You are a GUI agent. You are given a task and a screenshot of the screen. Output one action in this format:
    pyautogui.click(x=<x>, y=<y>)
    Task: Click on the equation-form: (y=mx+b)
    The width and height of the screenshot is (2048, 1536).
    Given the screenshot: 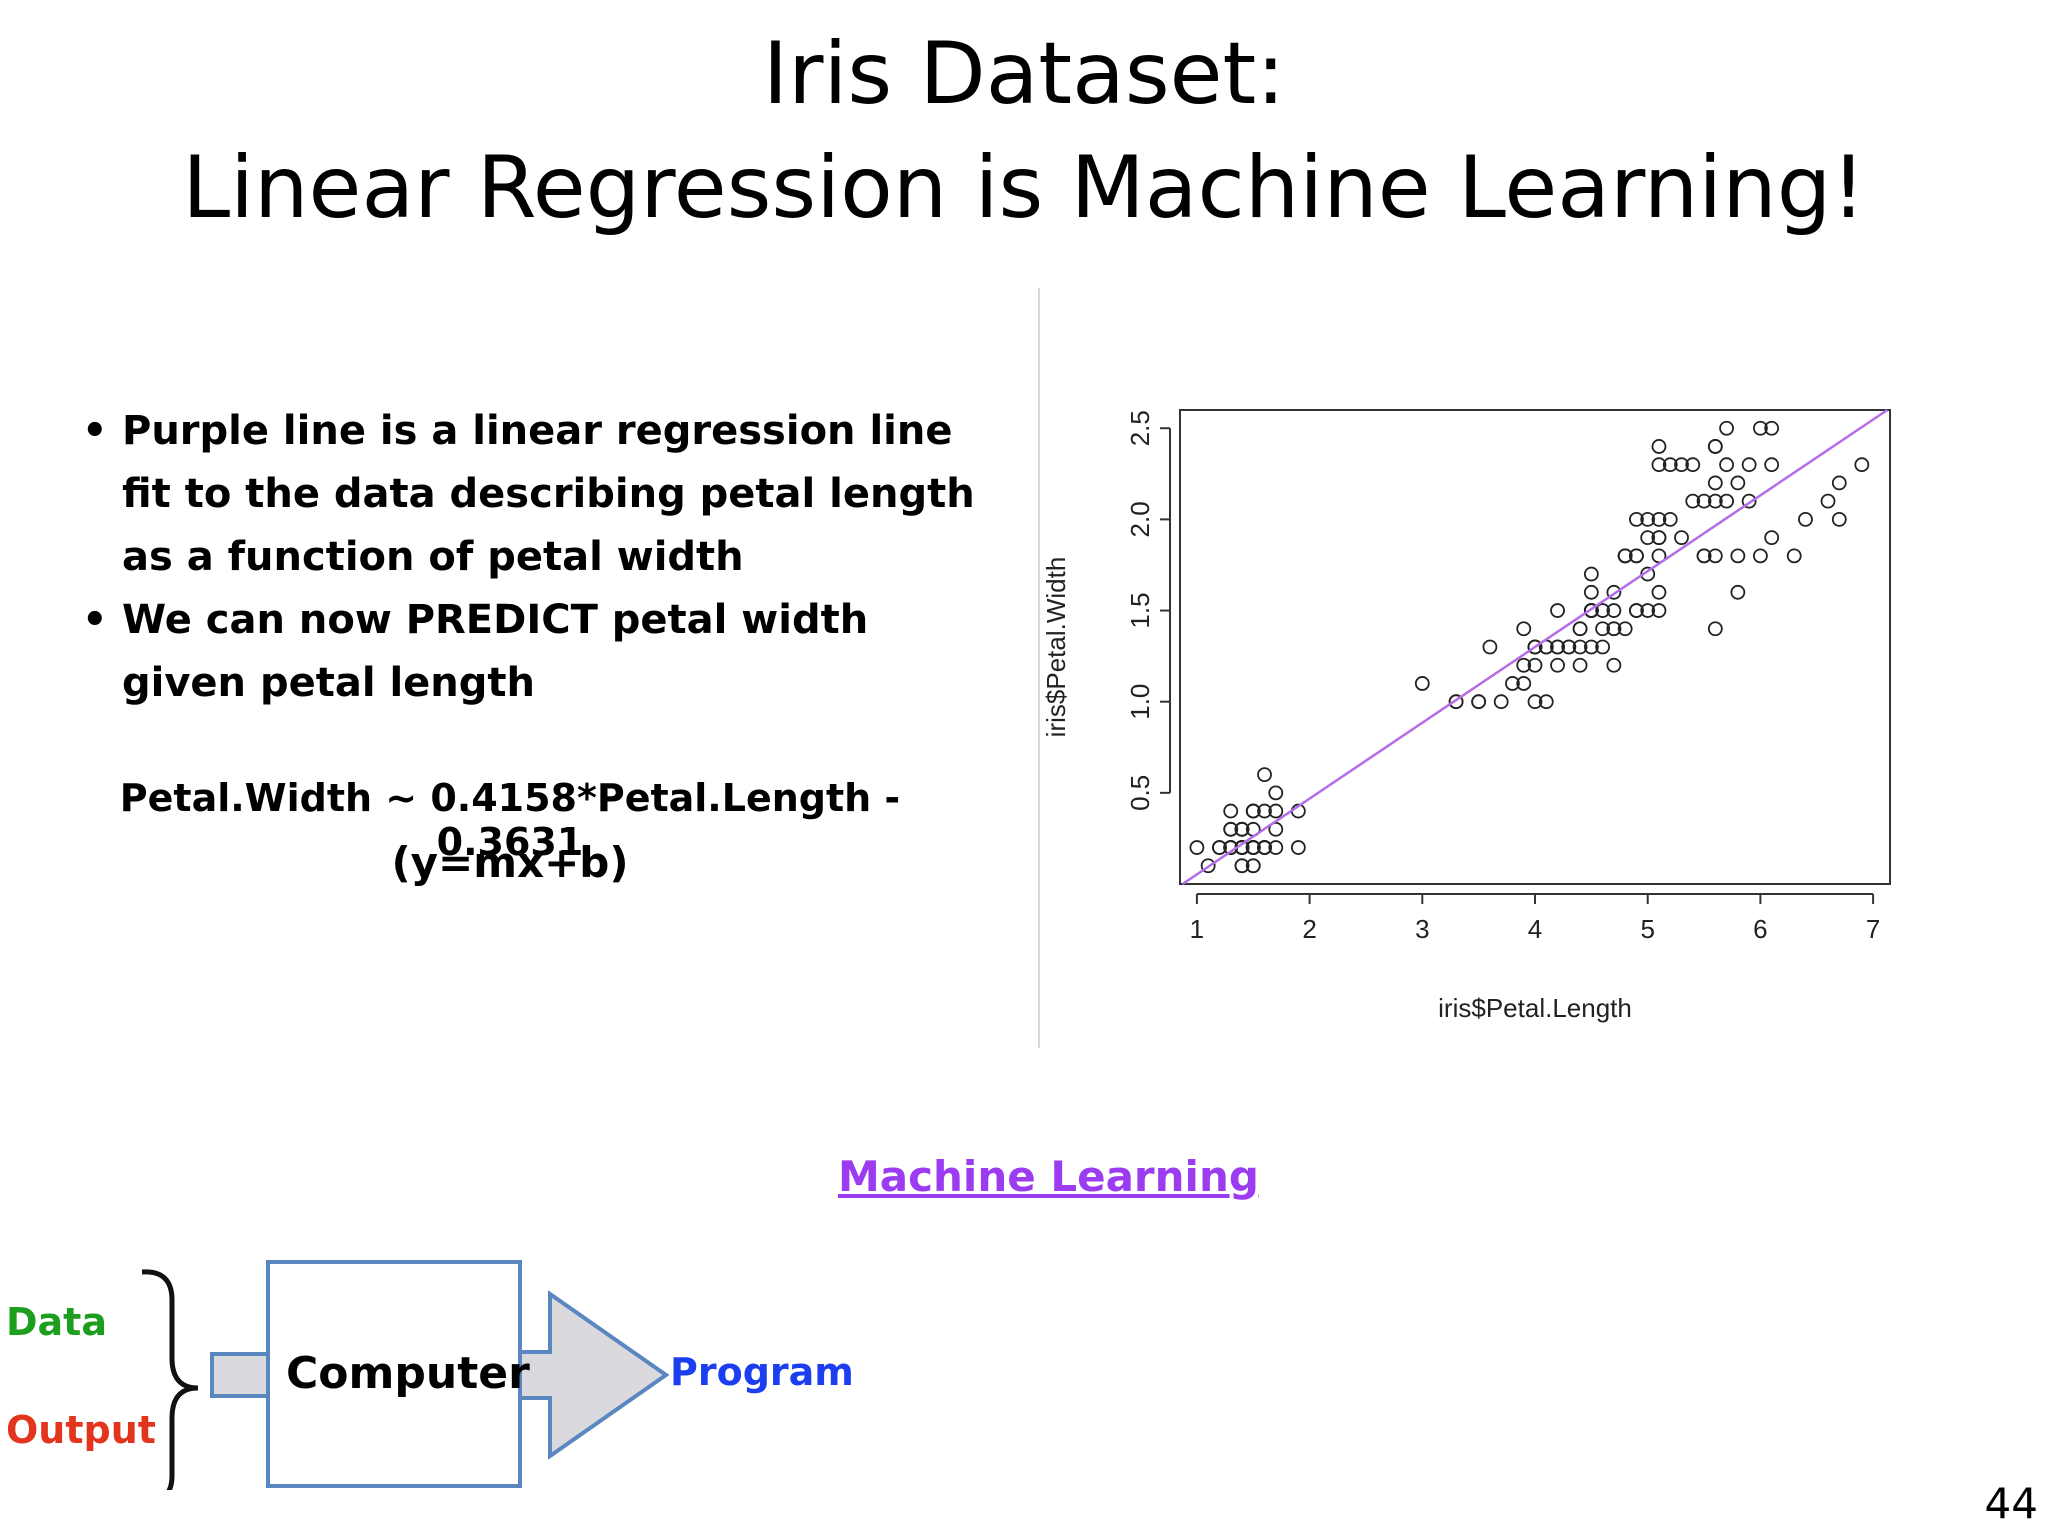 What is the action you would take?
    pyautogui.click(x=510, y=862)
    